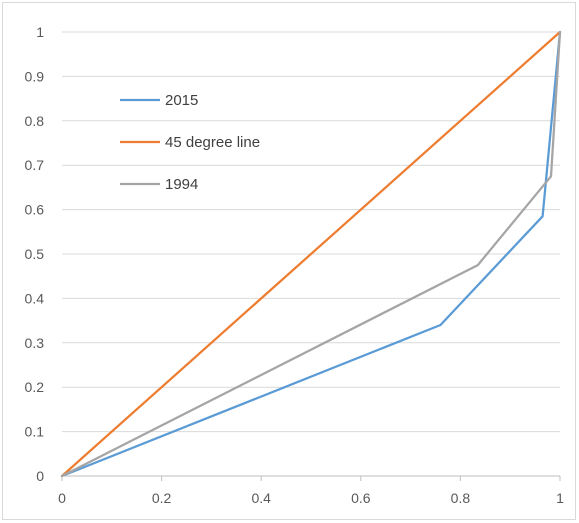 The image size is (579, 523). I want to click on x-tick-labels: 0 0.2 0.4 0.6 0.8 1, so click(311, 498).